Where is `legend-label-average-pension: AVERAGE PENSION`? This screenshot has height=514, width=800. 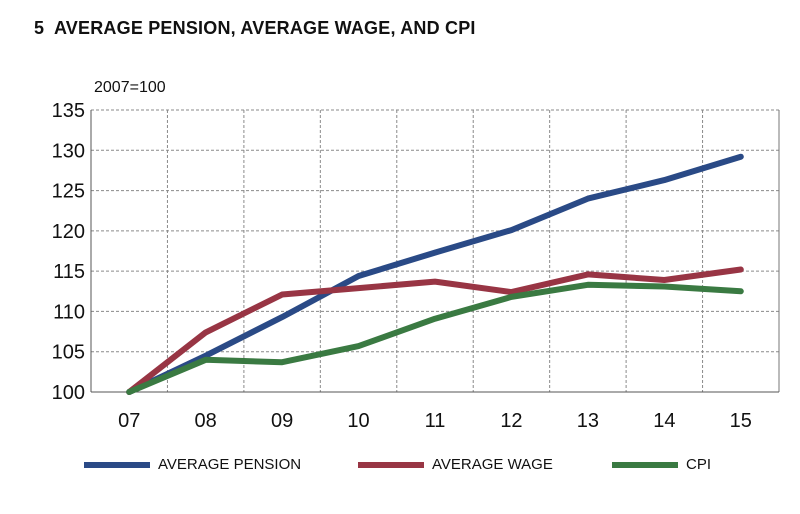 legend-label-average-pension: AVERAGE PENSION is located at coordinates (230, 464).